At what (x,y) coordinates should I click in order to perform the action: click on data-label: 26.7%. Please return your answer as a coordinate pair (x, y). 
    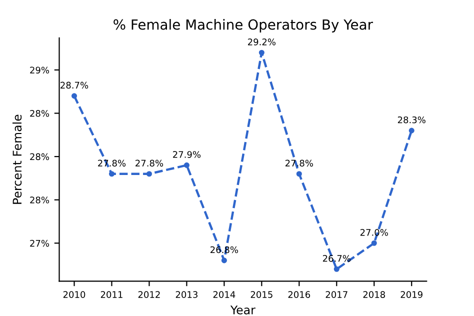
    Looking at the image, I should click on (336, 258).